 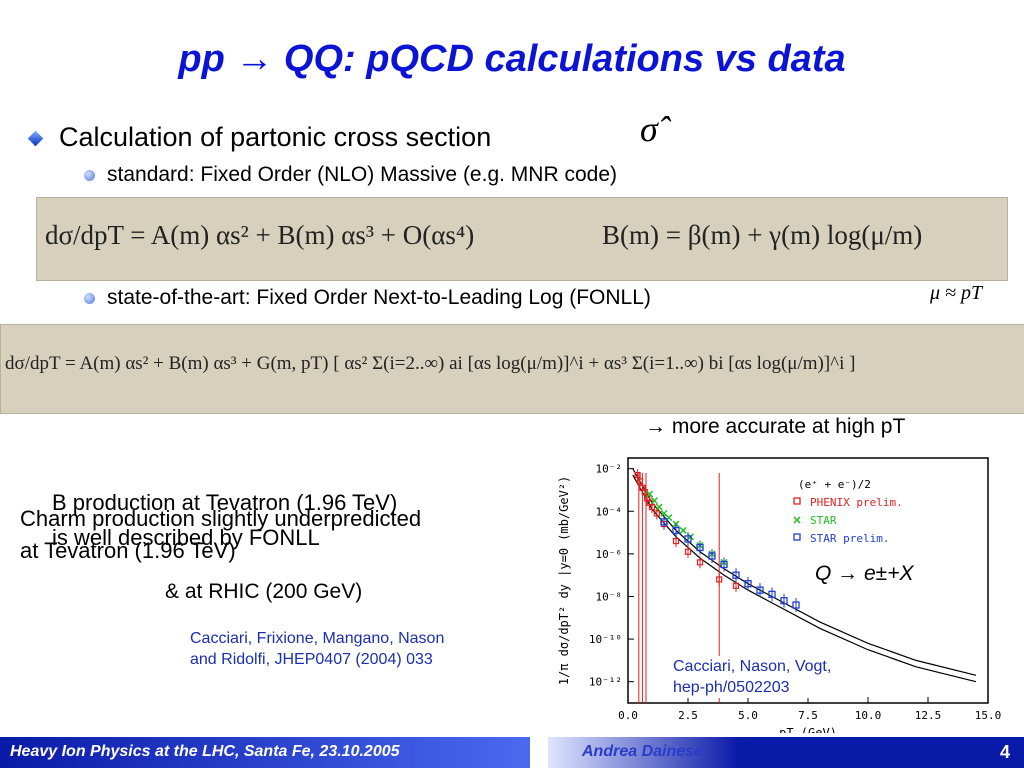 What do you see at coordinates (605, 682) in the screenshot?
I see `y-tick-label: 10⁻¹²` at bounding box center [605, 682].